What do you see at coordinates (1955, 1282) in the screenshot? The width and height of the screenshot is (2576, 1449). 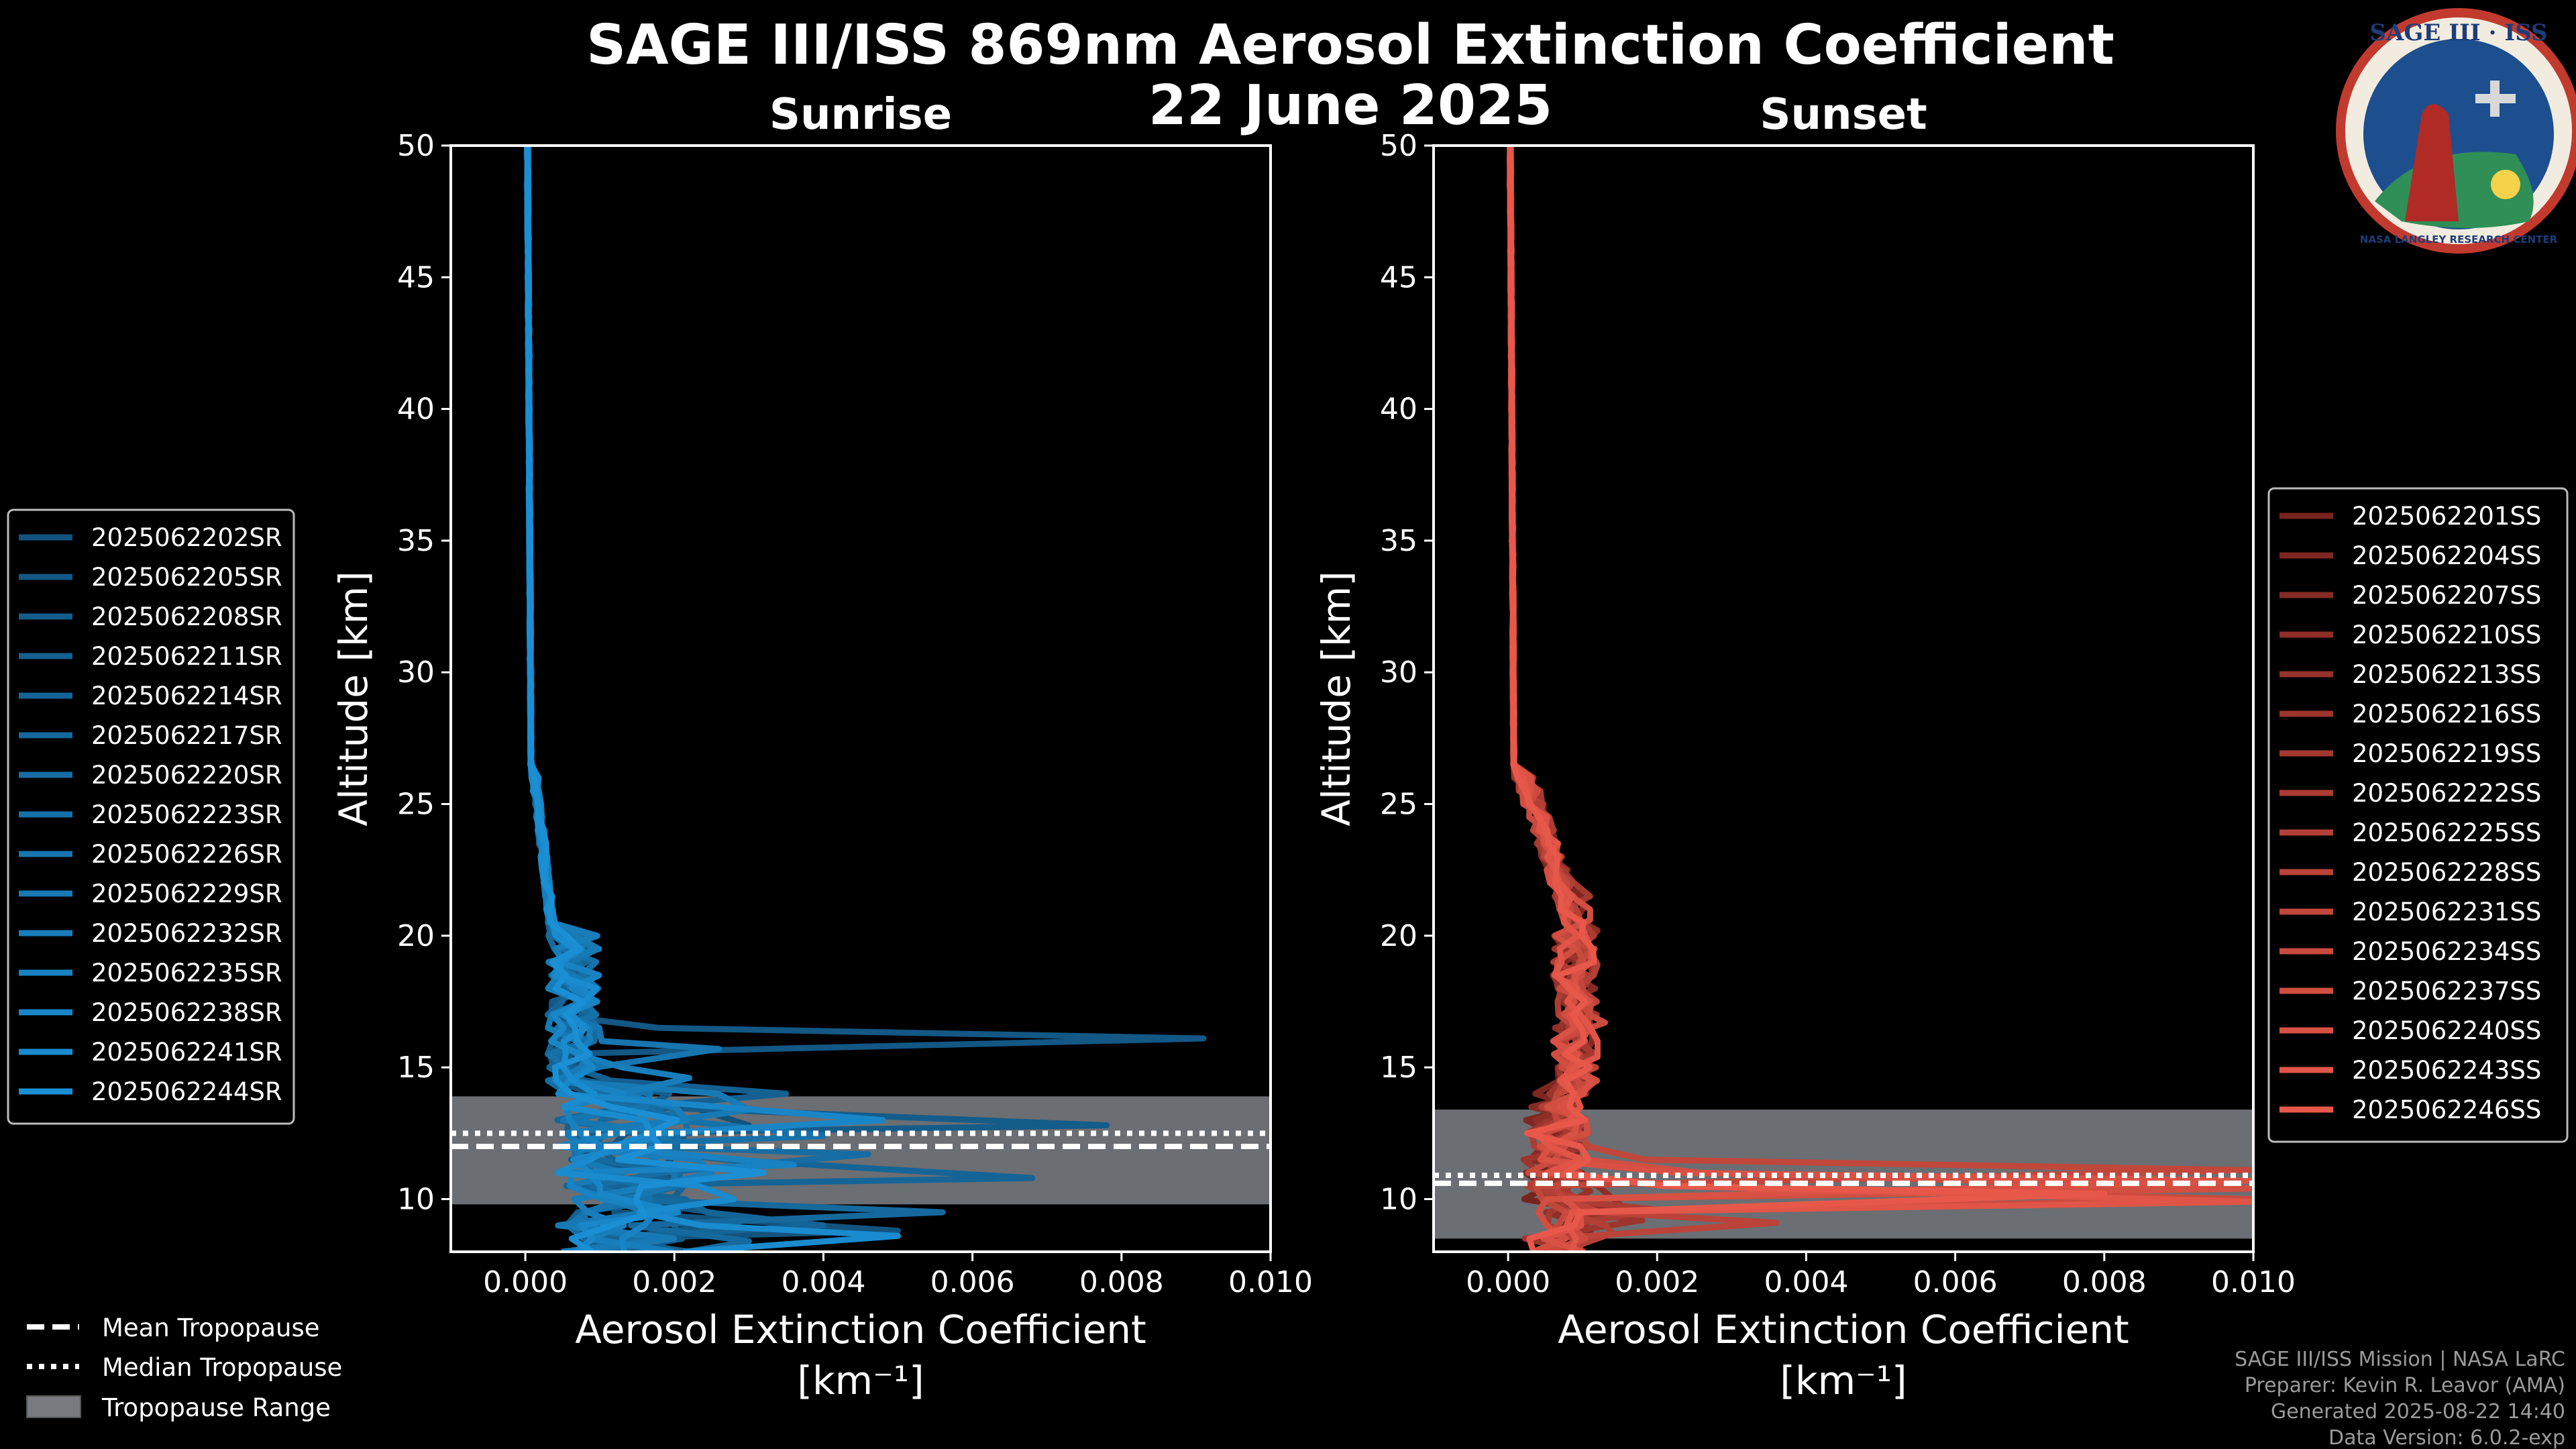 I see `sunset-x-tick-label: 0.006` at bounding box center [1955, 1282].